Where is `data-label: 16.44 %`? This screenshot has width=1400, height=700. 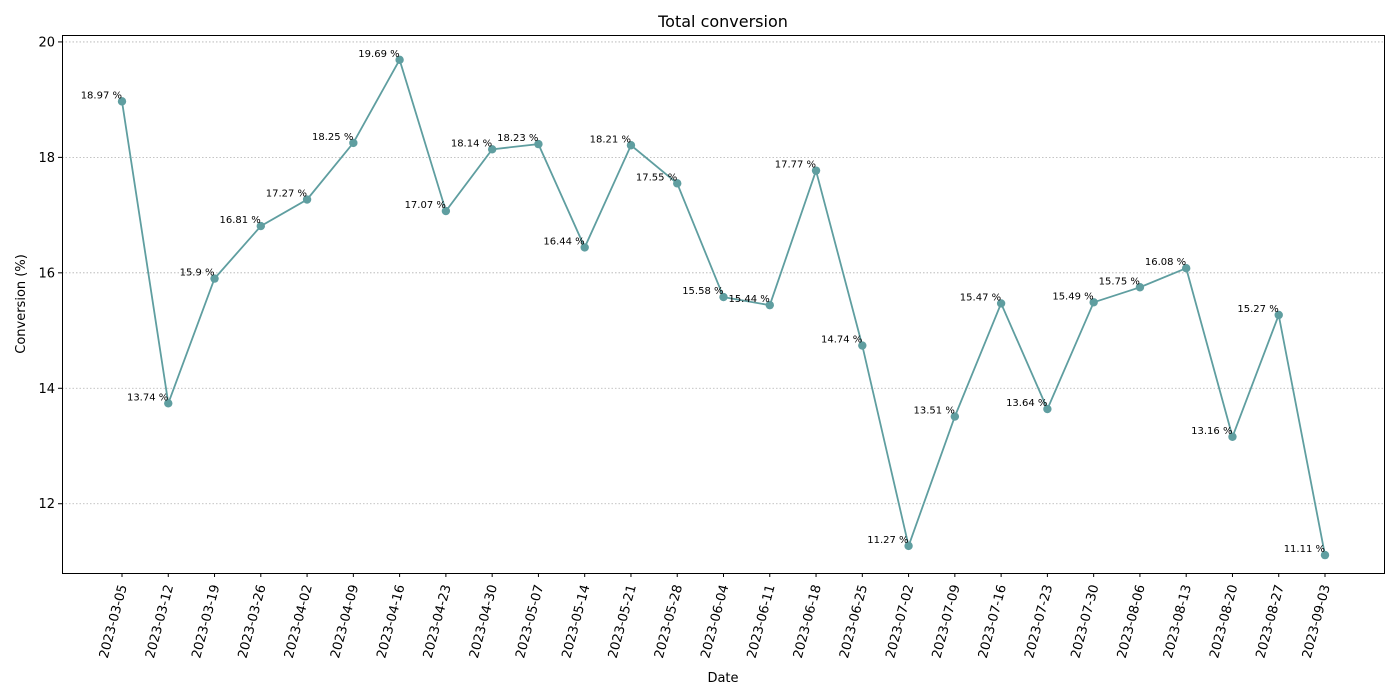
data-label: 16.44 % is located at coordinates (563, 241).